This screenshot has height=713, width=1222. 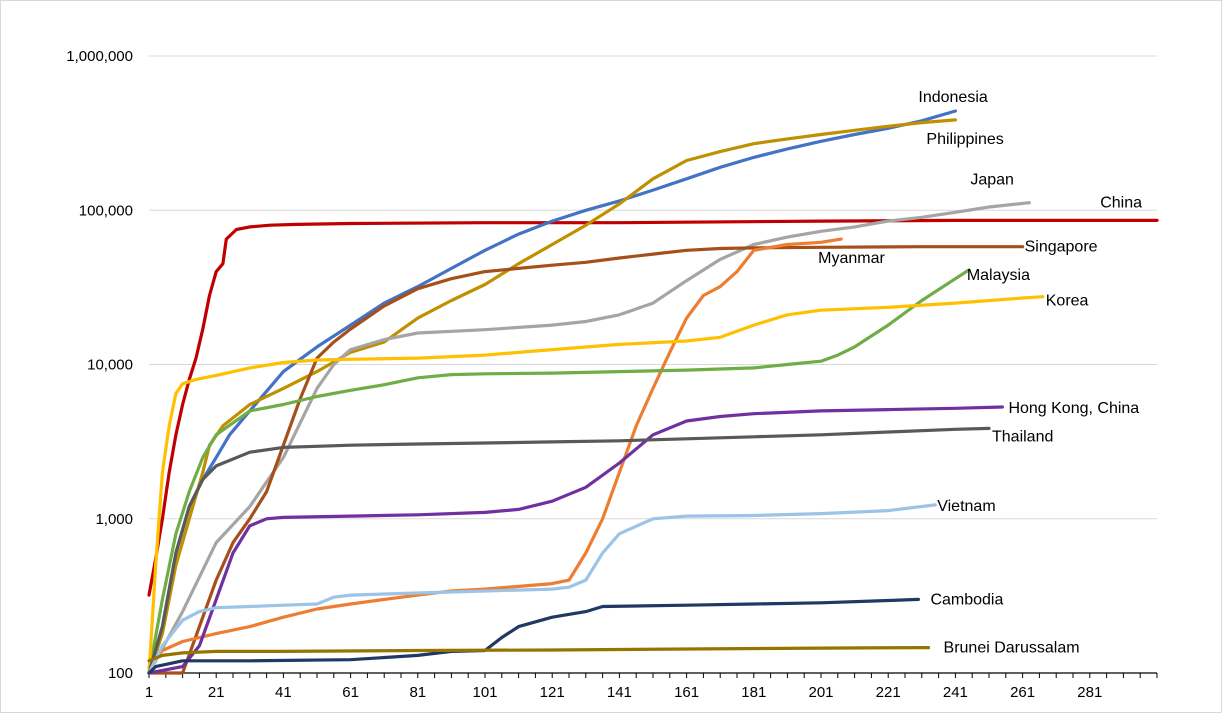 I want to click on series-label-singapore: Singapore, so click(x=1061, y=247).